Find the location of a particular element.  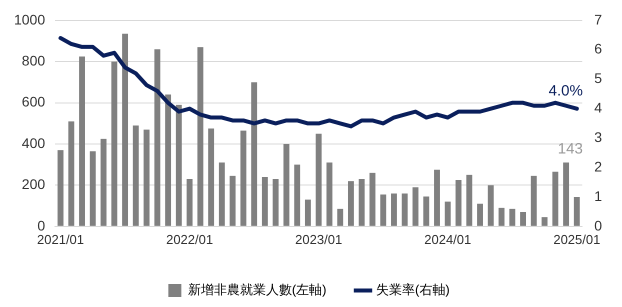

y2-tick-label: 7 is located at coordinates (598, 19).